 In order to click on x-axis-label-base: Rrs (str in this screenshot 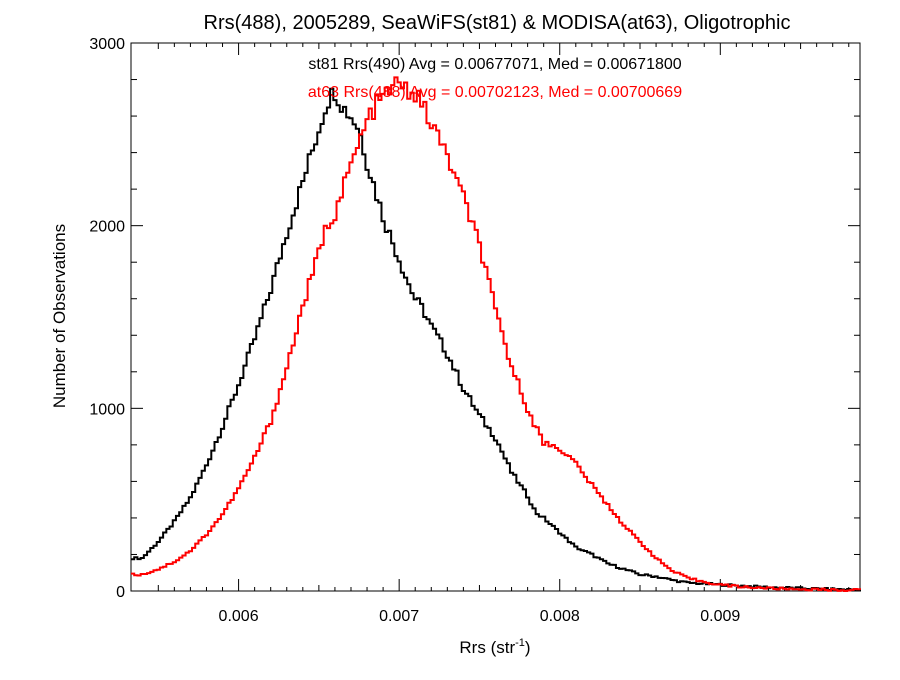, I will do `click(487, 647)`.